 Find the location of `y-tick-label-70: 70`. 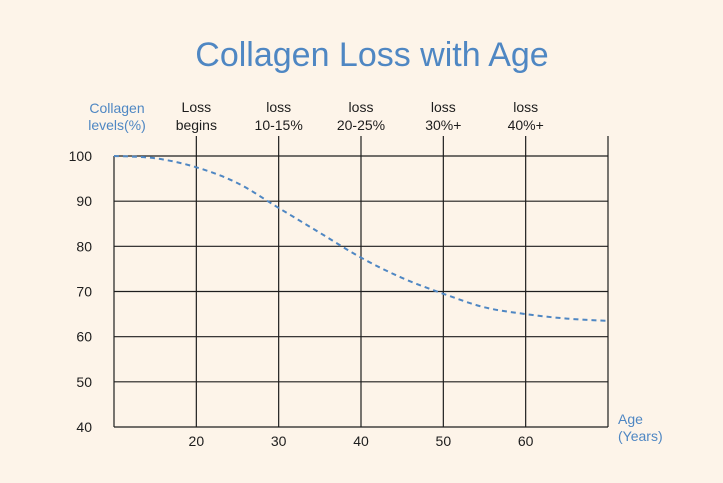

y-tick-label-70: 70 is located at coordinates (84, 292).